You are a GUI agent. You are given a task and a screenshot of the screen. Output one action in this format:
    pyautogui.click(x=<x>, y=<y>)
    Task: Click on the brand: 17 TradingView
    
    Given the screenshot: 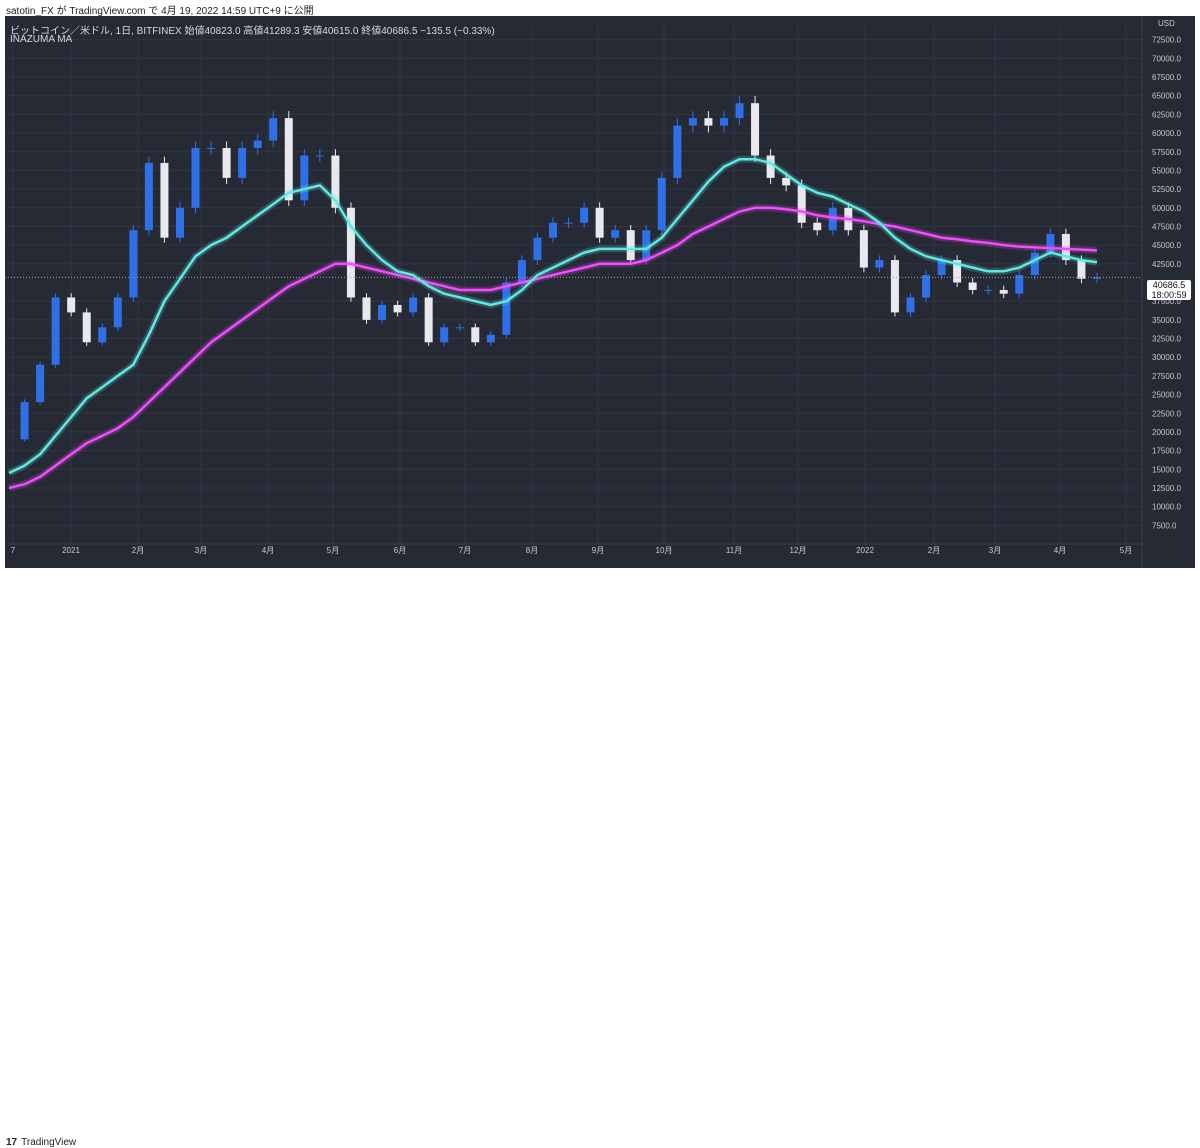 What is the action you would take?
    pyautogui.click(x=41, y=1142)
    